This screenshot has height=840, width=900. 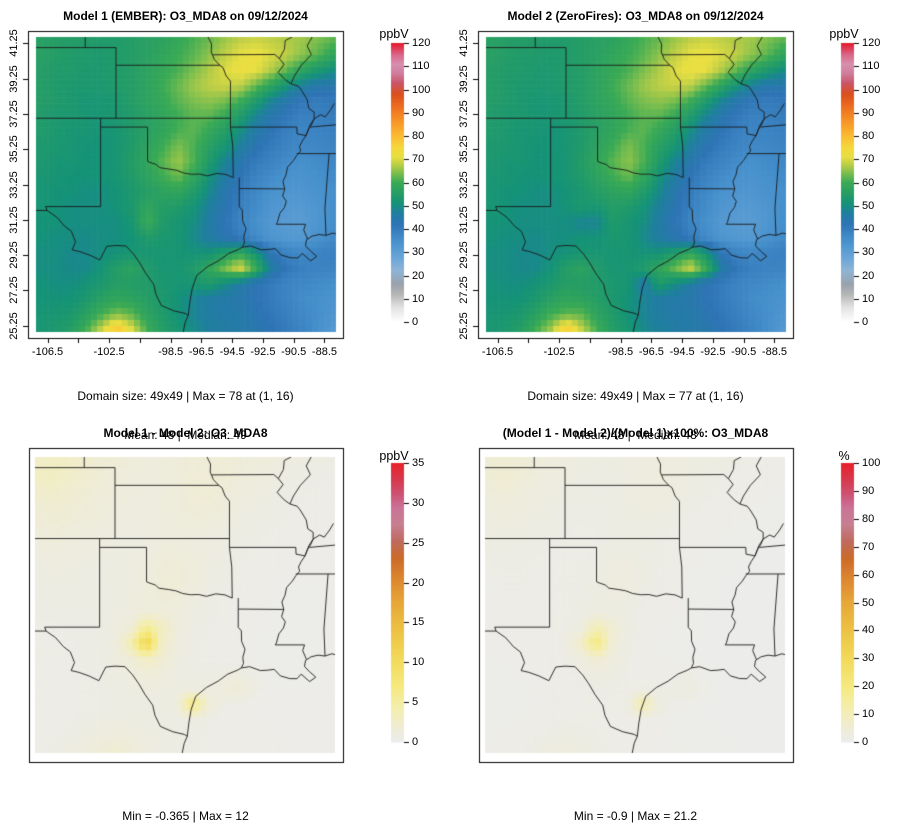 What do you see at coordinates (418, 542) in the screenshot?
I see `colorbar-tick-label: 25` at bounding box center [418, 542].